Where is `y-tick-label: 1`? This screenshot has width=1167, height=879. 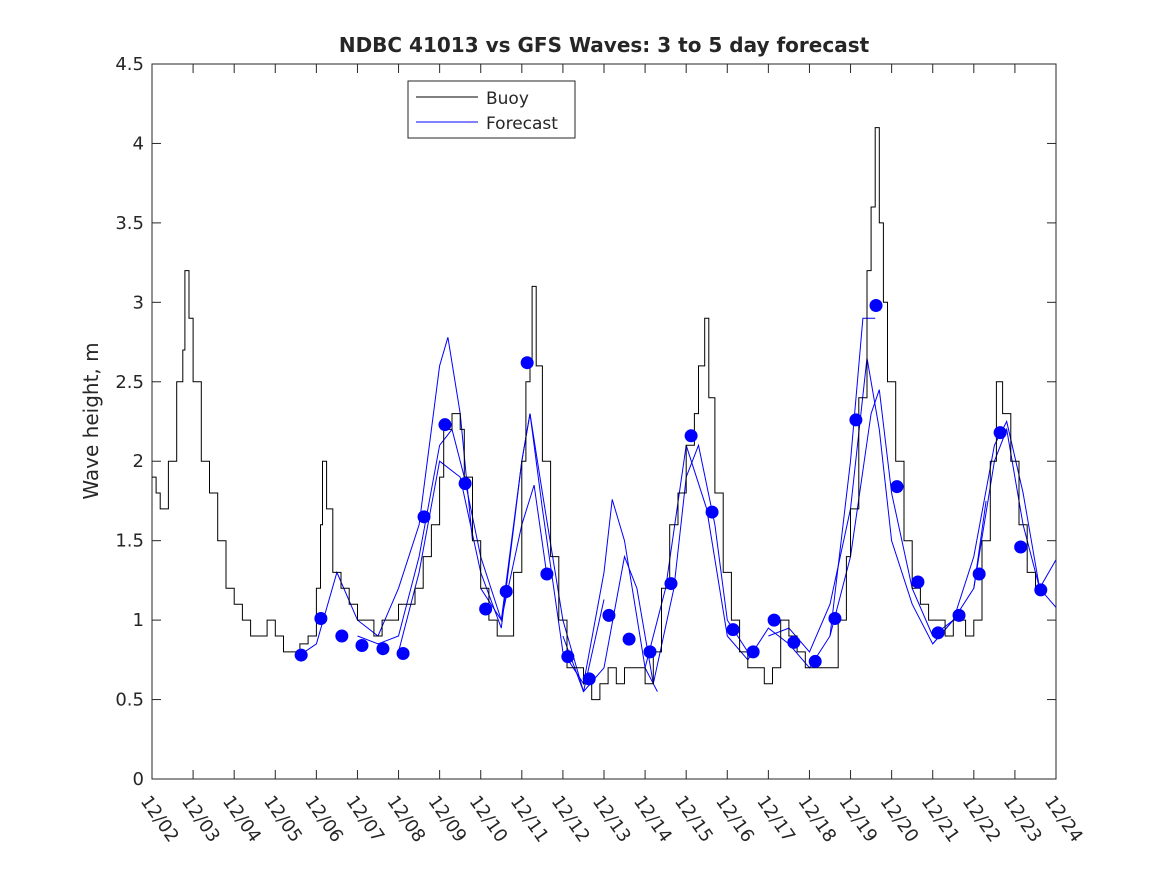 y-tick-label: 1 is located at coordinates (138, 620).